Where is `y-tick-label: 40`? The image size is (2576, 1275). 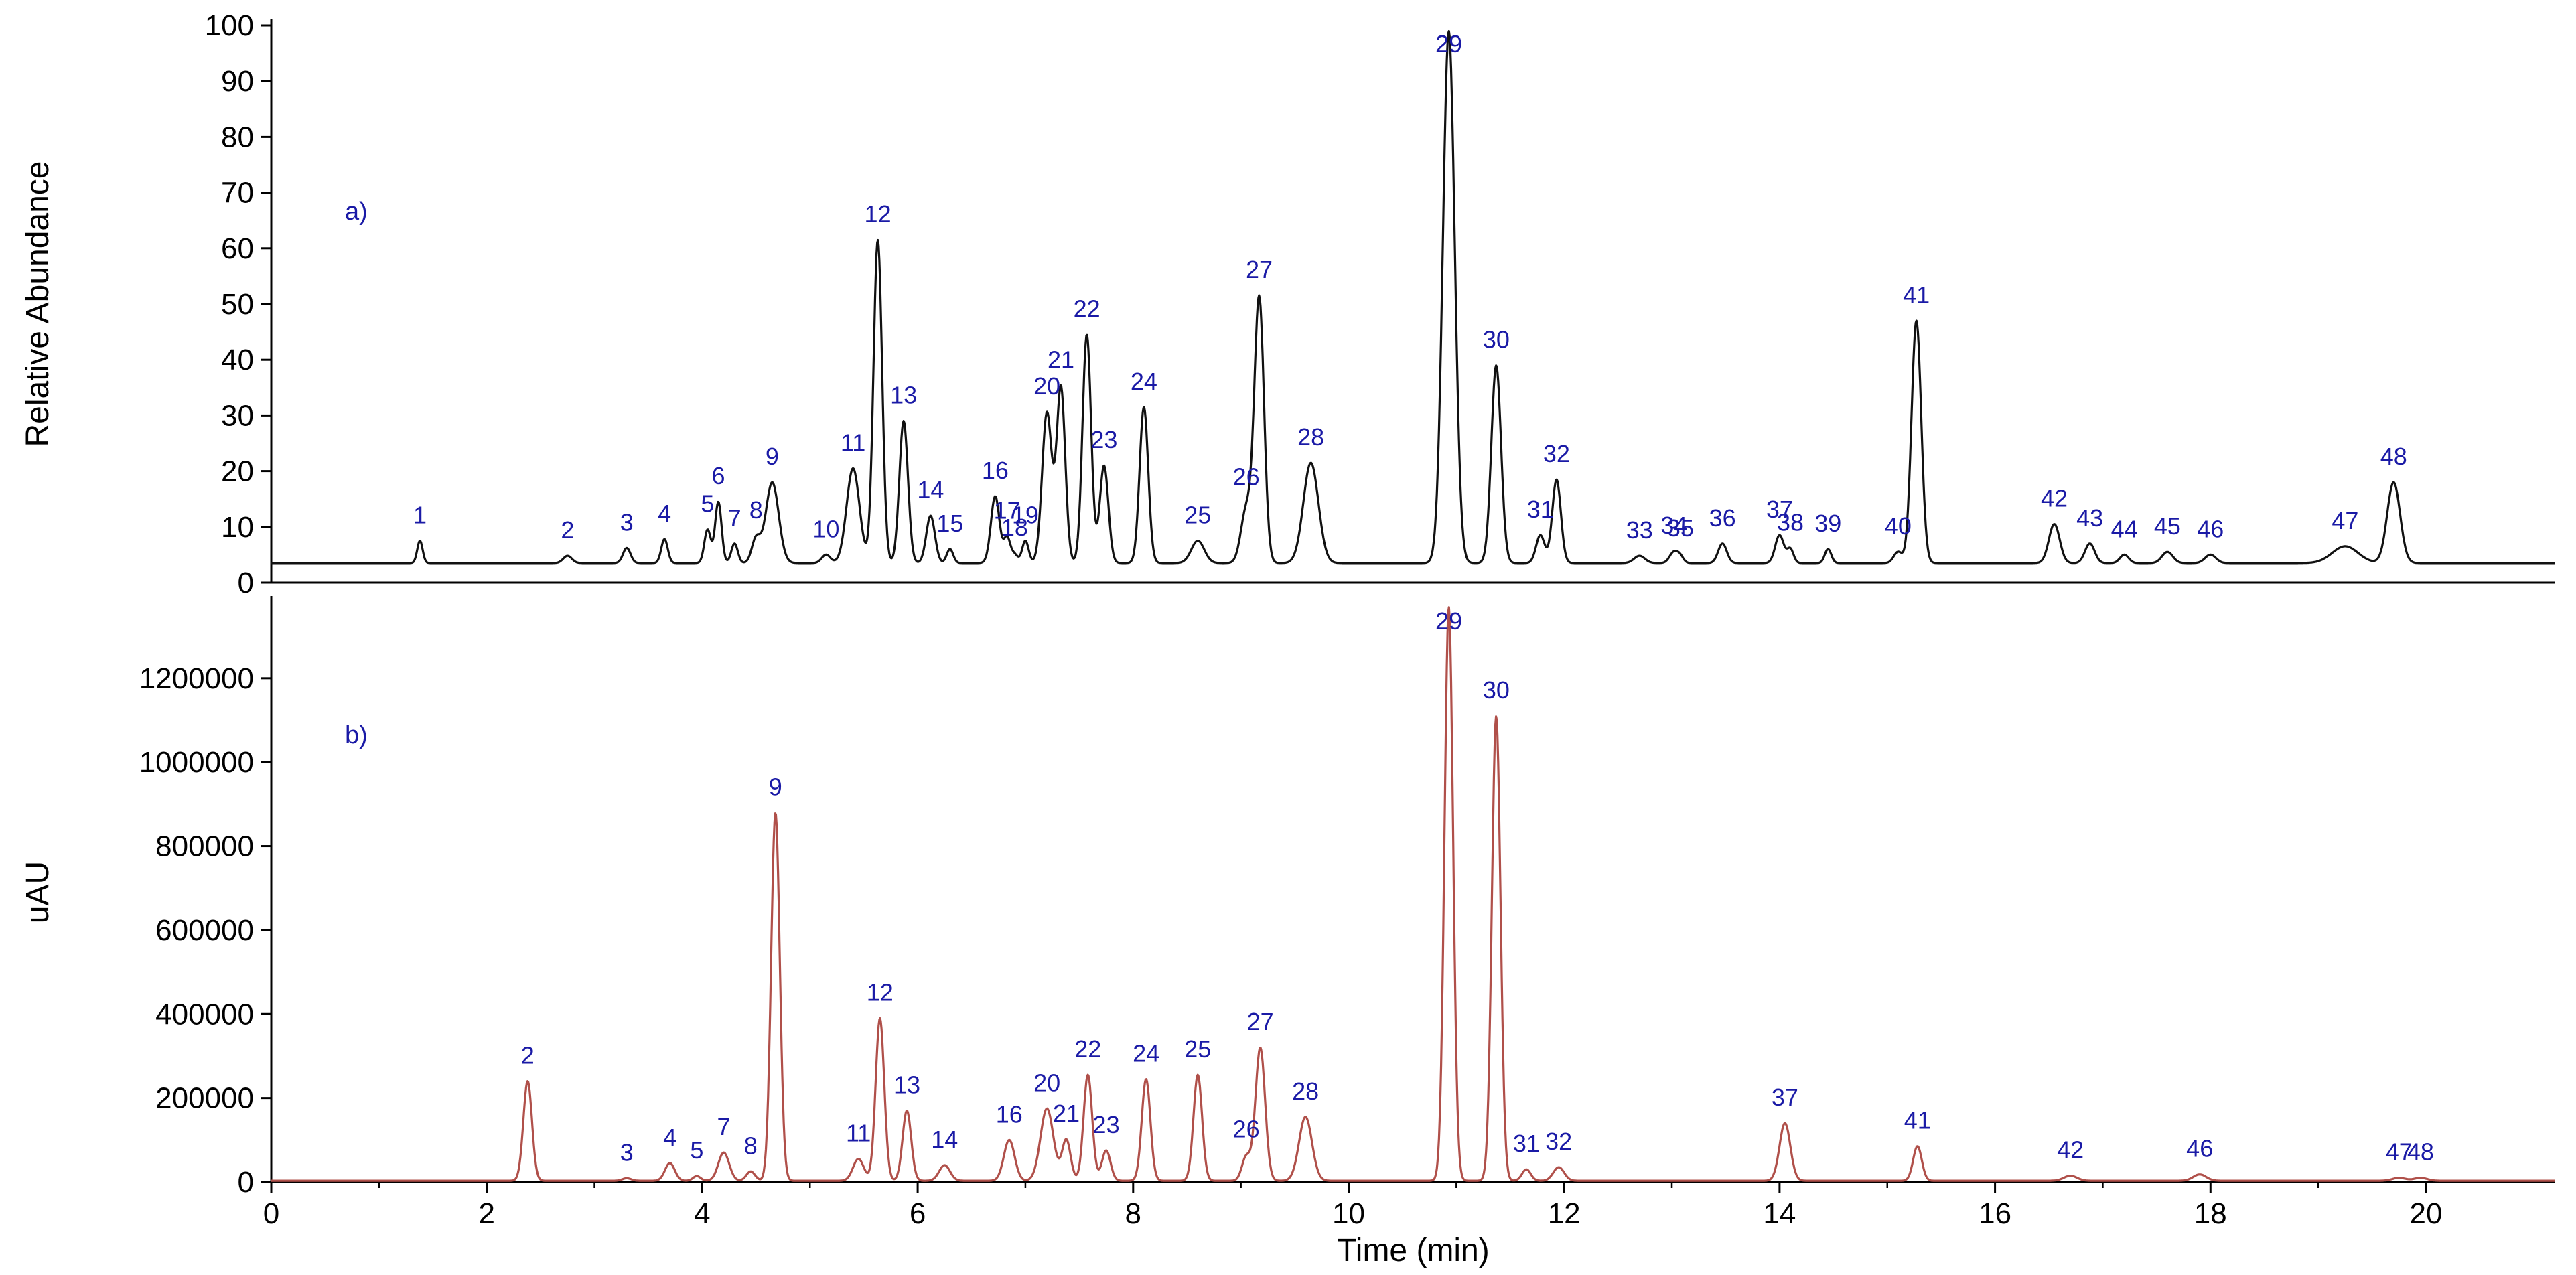 y-tick-label: 40 is located at coordinates (237, 360).